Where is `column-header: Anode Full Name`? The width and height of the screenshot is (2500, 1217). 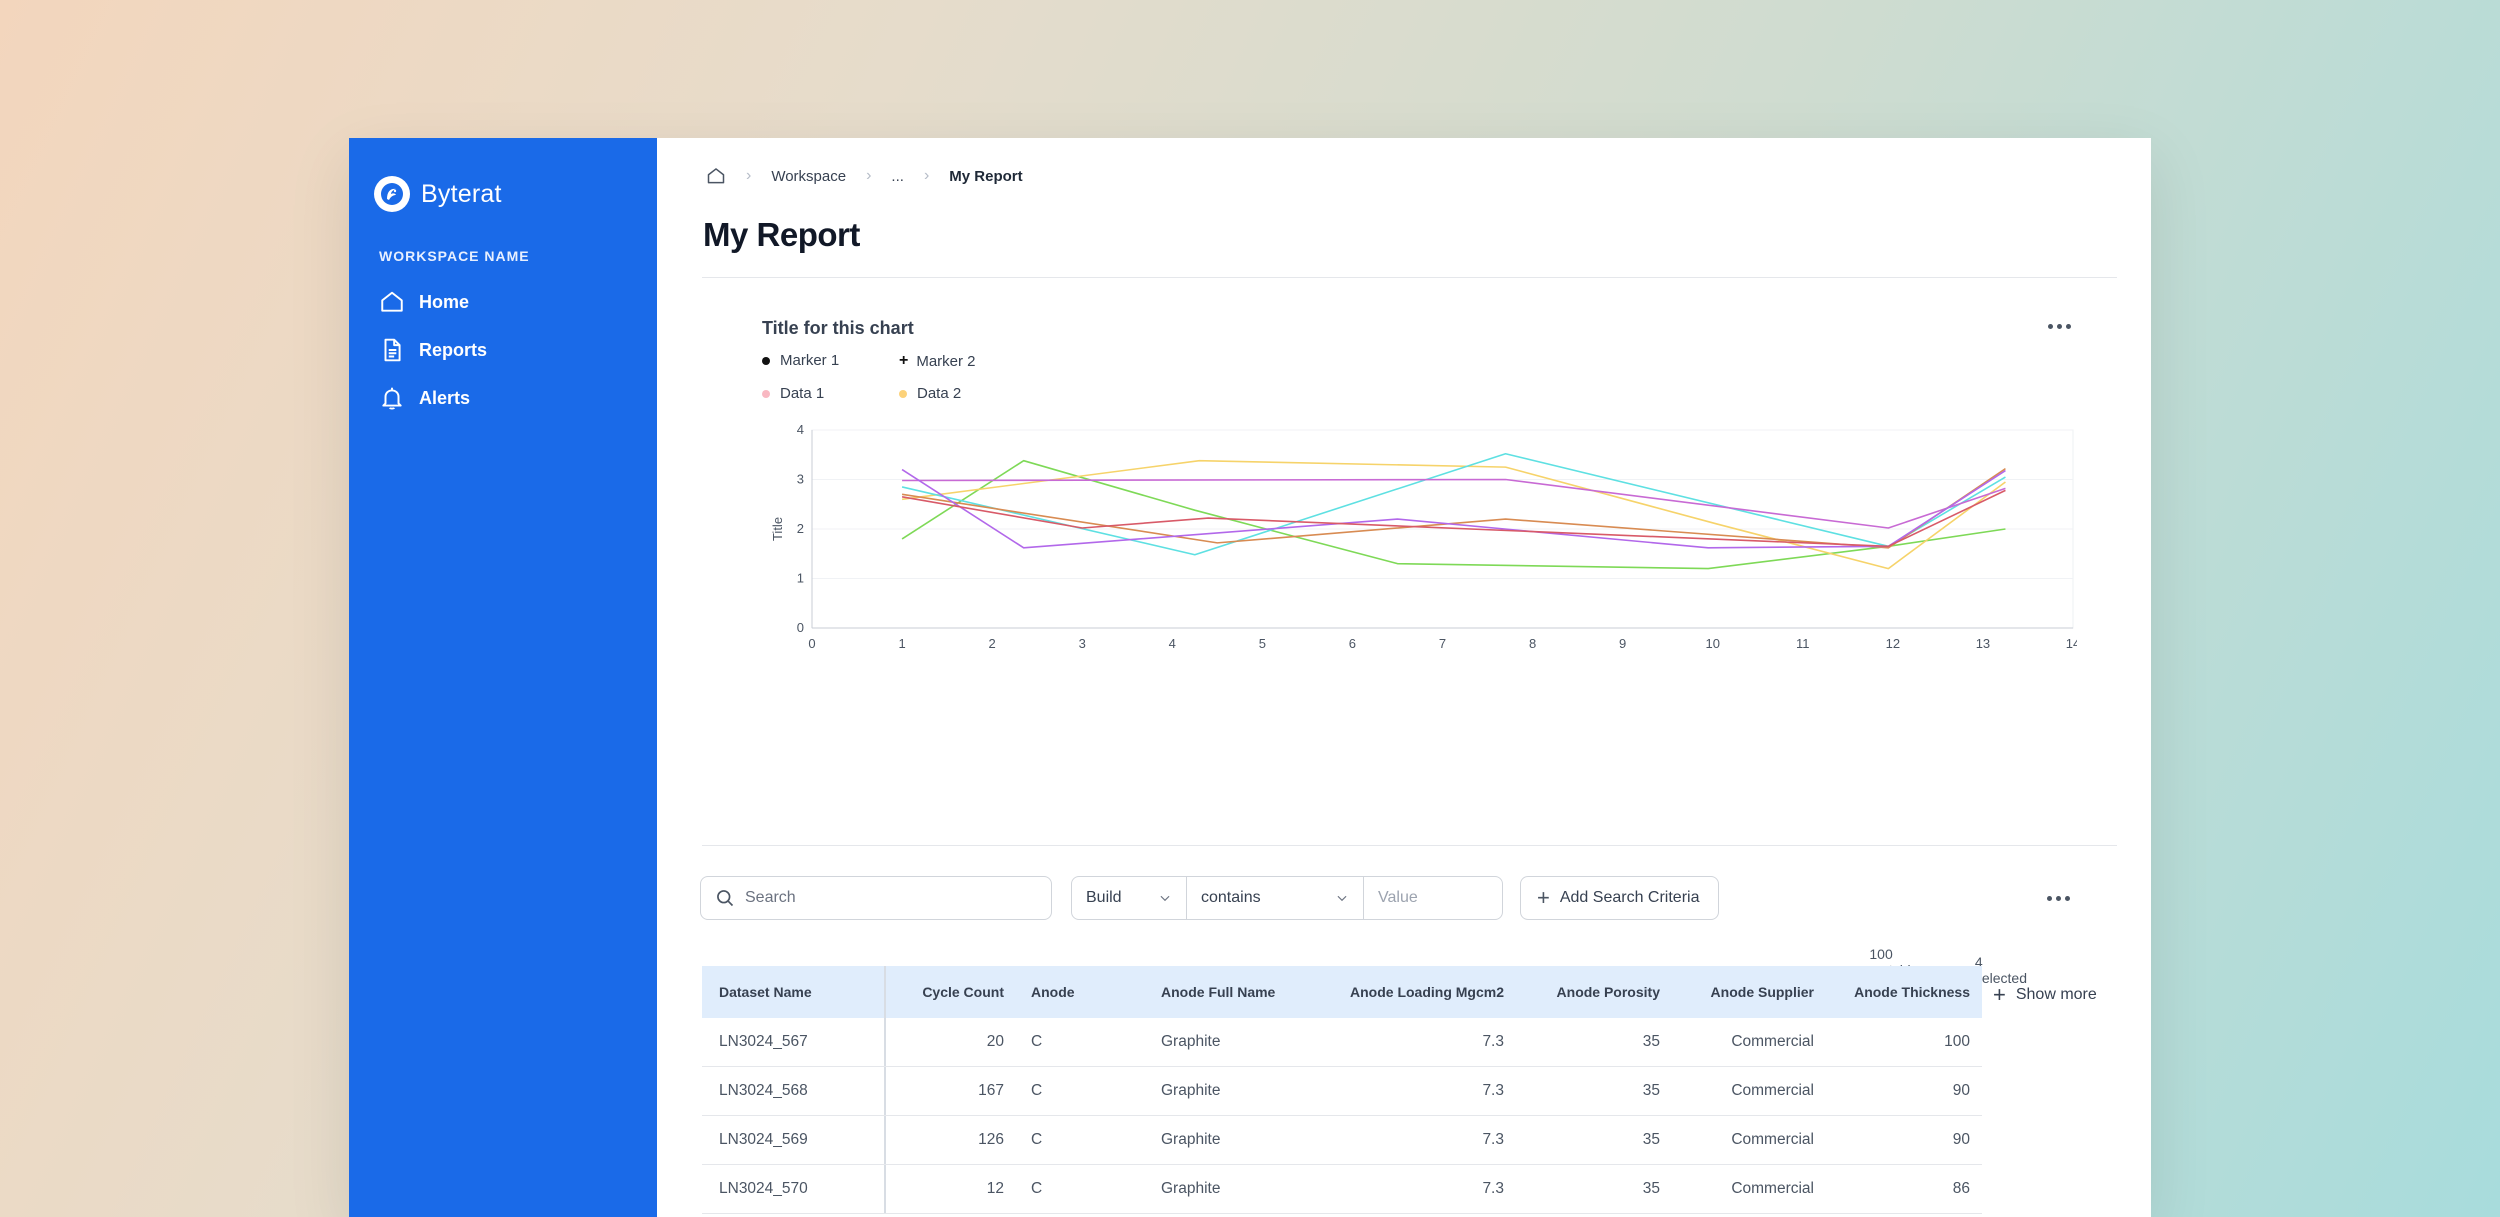 column-header: Anode Full Name is located at coordinates (1218, 992).